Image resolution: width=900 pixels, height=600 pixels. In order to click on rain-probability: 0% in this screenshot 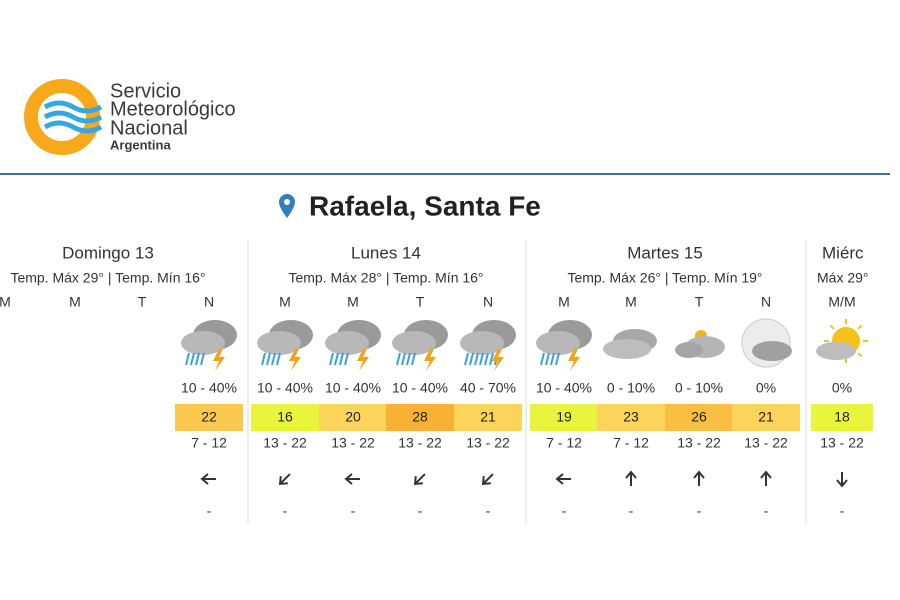, I will do `click(842, 388)`.